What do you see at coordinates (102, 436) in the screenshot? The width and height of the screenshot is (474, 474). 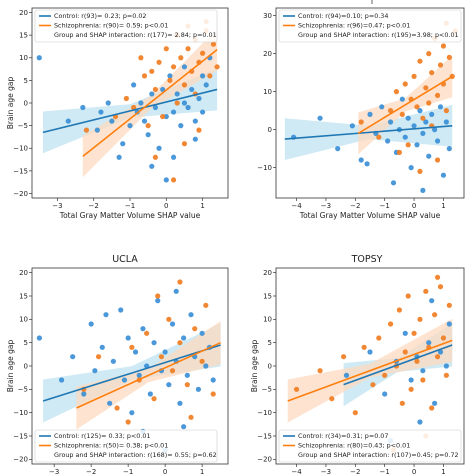 I see `legend-label-control: Control: r(125)= 0.33; p<0.01` at bounding box center [102, 436].